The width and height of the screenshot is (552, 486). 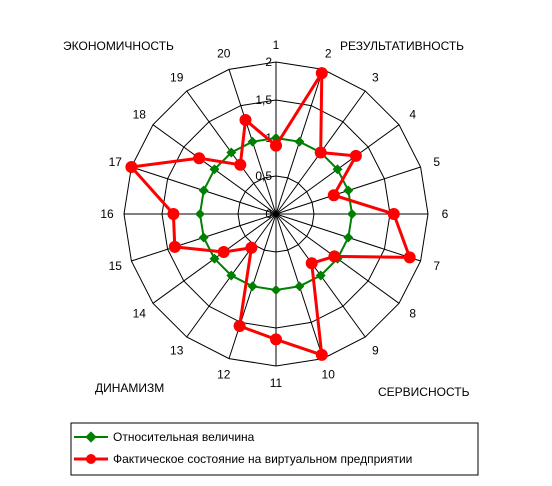 I want to click on category-label-11: 11, so click(x=276, y=383).